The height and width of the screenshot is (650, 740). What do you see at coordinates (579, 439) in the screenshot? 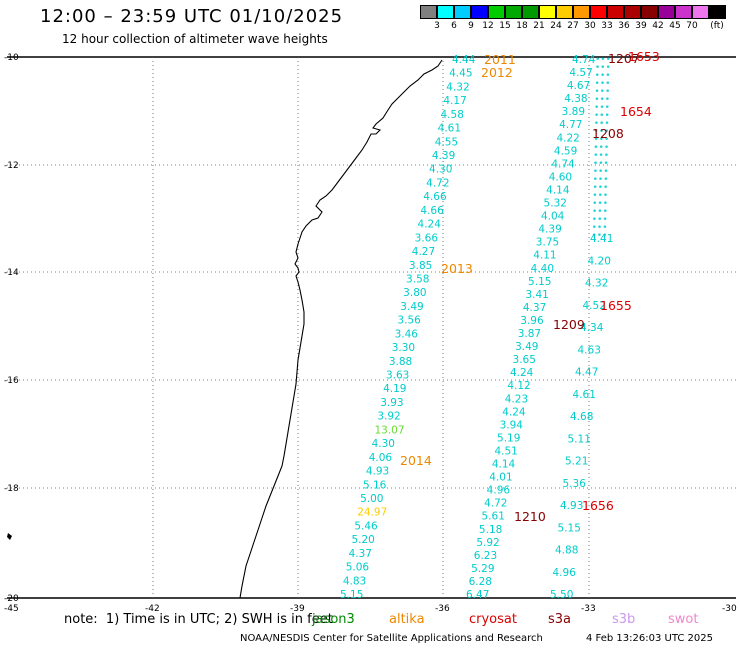
I see `wave-height-value: 5.11` at bounding box center [579, 439].